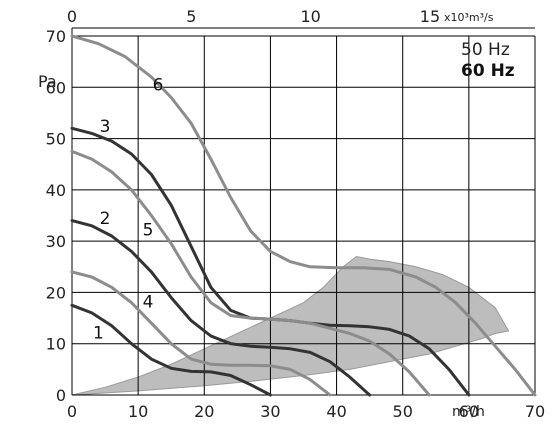 The image size is (555, 442). Describe the element at coordinates (56, 241) in the screenshot. I see `y-tick-label: 30` at that location.